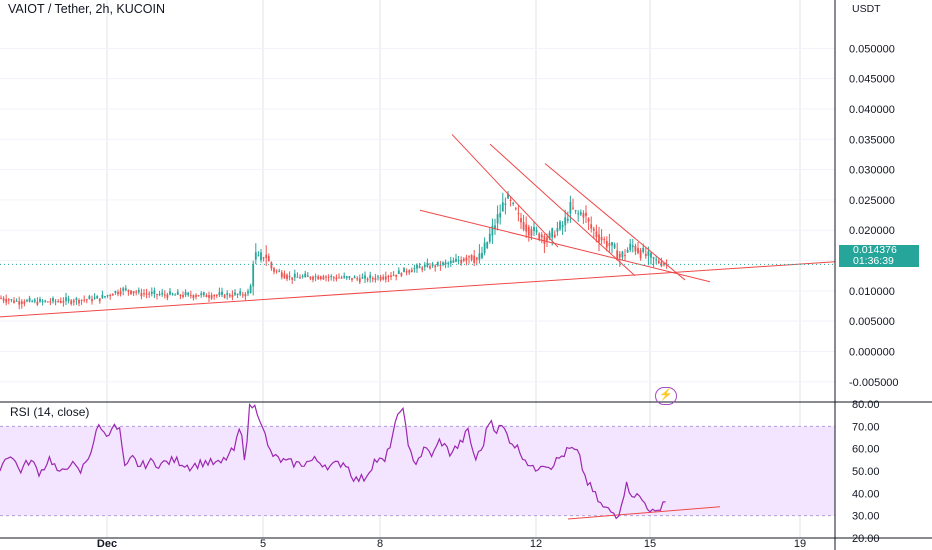 Image resolution: width=932 pixels, height=550 pixels. I want to click on lightning-icon: ⚡, so click(666, 396).